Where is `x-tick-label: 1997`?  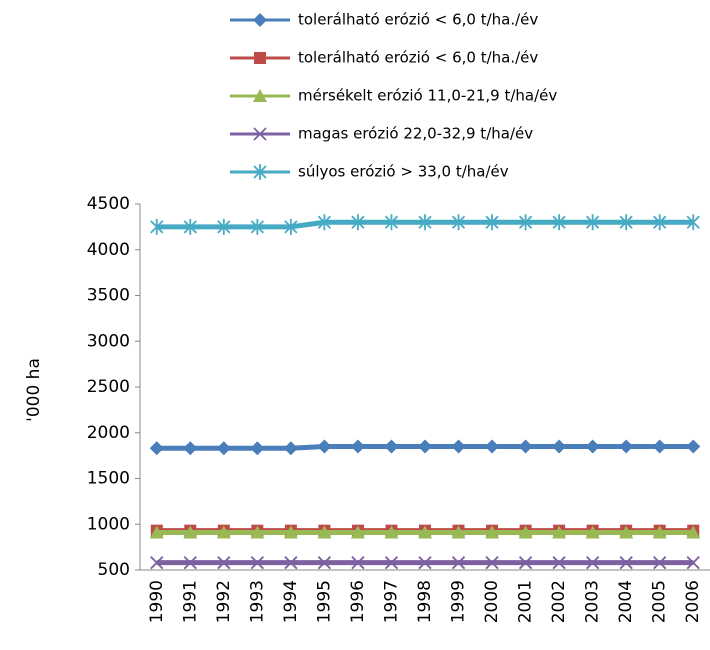 x-tick-label: 1997 is located at coordinates (391, 601).